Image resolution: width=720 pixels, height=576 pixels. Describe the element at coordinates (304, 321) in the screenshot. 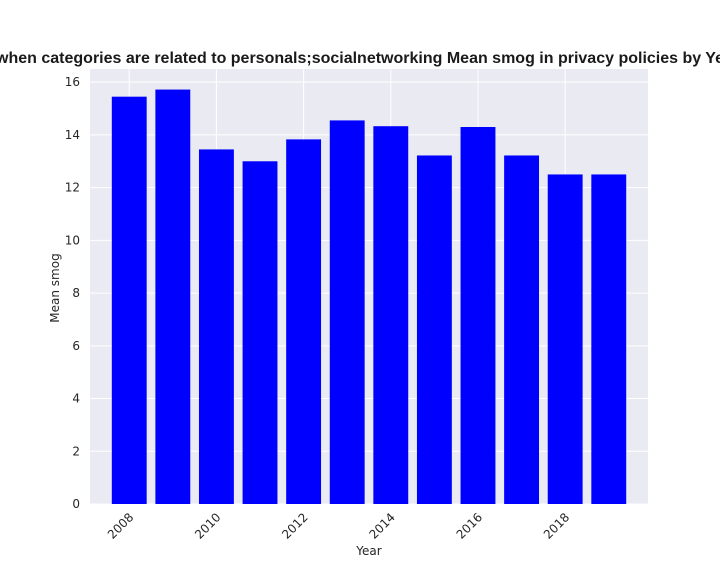

I see `bar-2012` at that location.